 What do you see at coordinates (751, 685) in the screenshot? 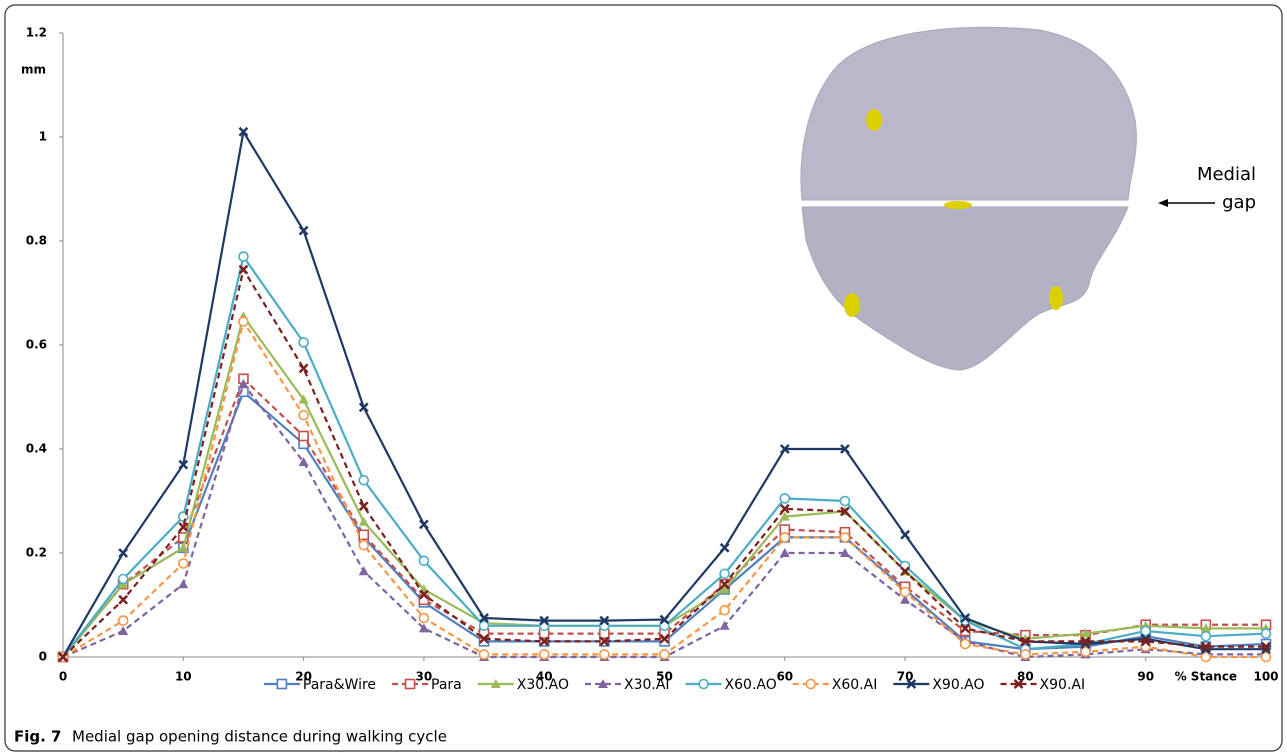
I see `legend-label: X60.AO` at bounding box center [751, 685].